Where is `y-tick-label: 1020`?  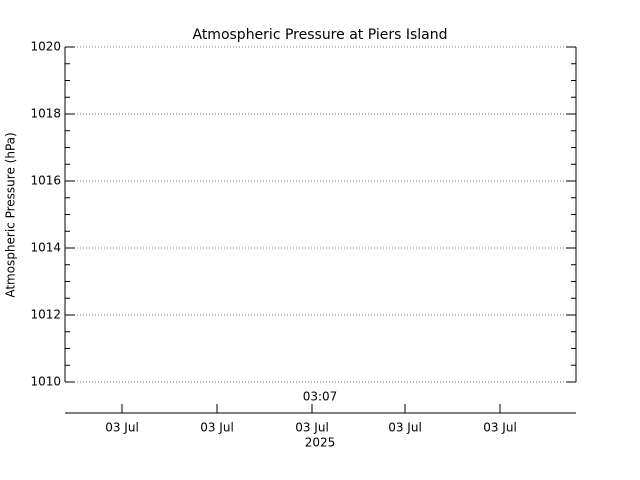
y-tick-label: 1020 is located at coordinates (45, 47).